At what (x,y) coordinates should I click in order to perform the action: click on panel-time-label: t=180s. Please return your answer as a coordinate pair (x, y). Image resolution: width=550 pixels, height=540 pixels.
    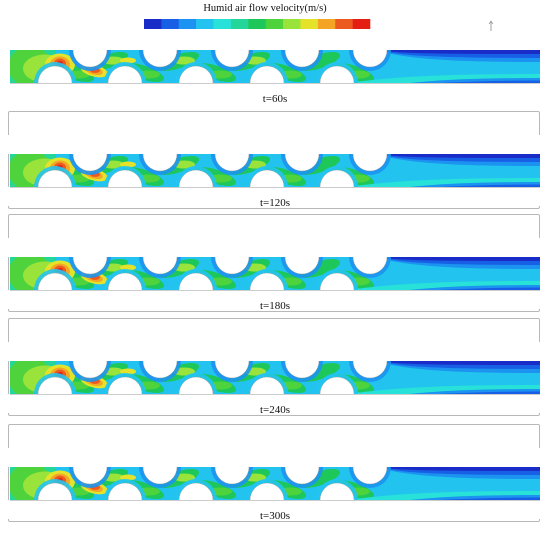
    Looking at the image, I should click on (275, 306).